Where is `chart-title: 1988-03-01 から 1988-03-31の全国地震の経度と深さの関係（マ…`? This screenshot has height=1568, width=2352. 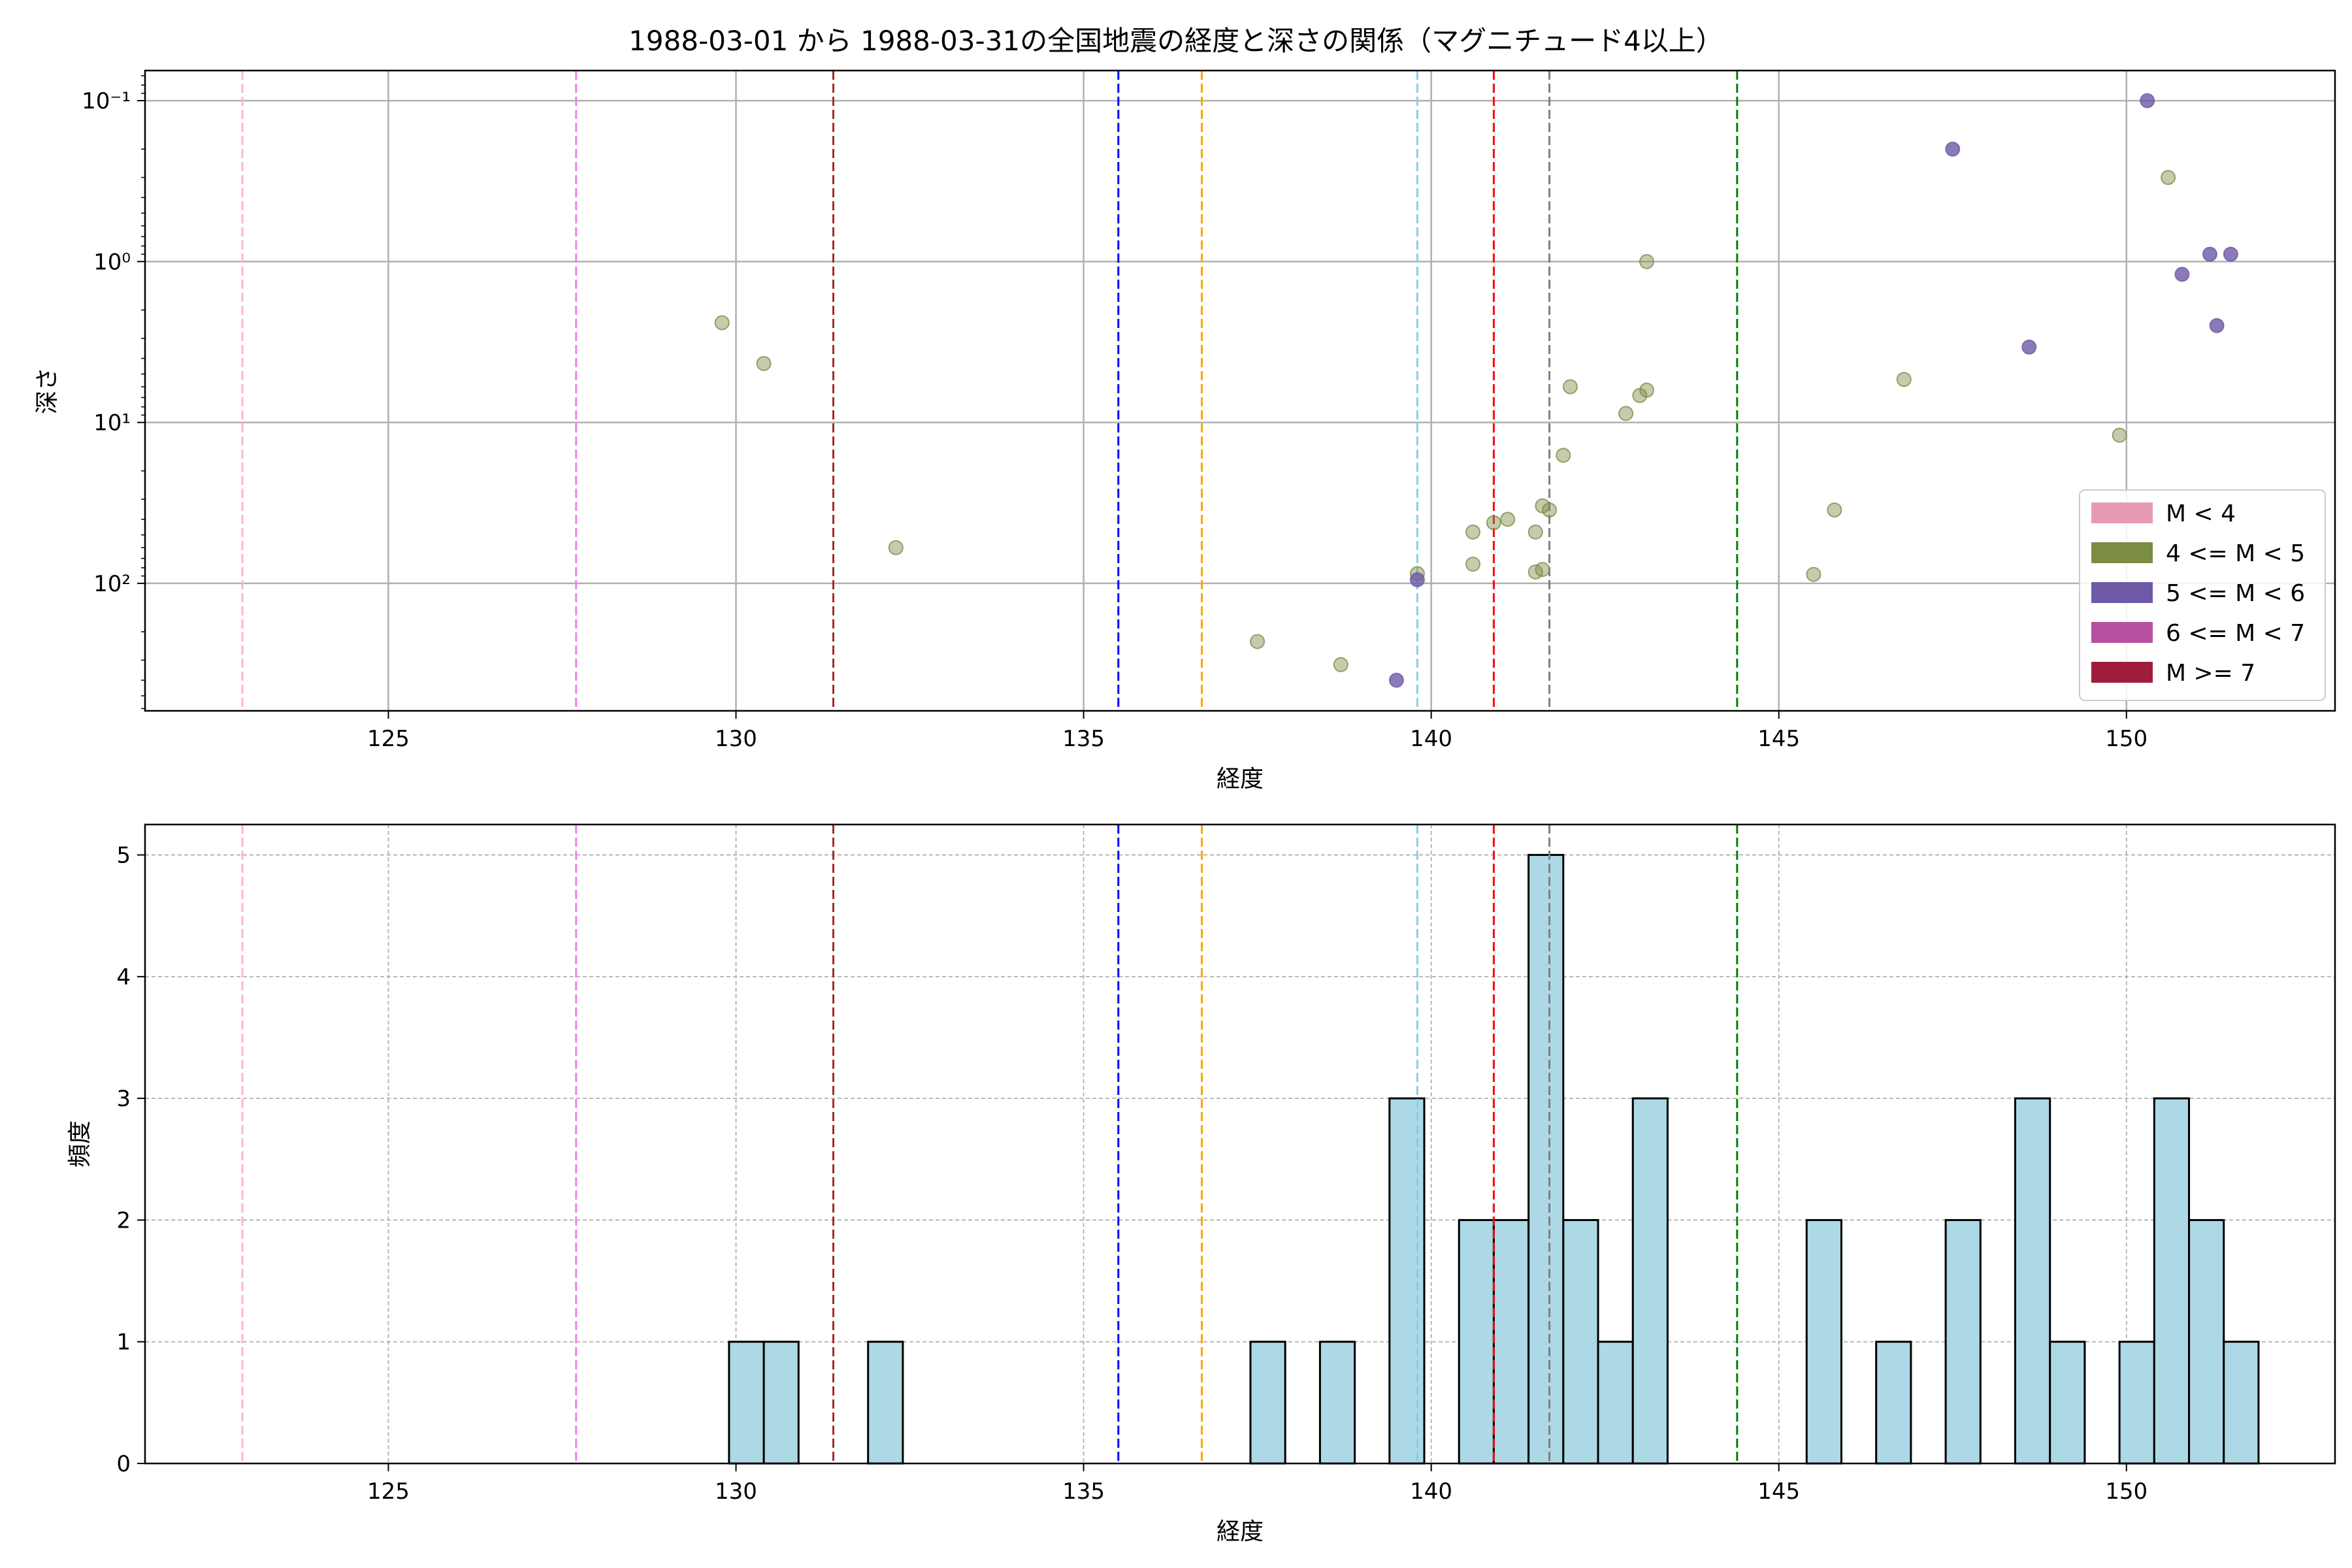 chart-title: 1988-03-01 から 1988-03-31の全国地震の経度と深さの関係（マ… is located at coordinates (1176, 41).